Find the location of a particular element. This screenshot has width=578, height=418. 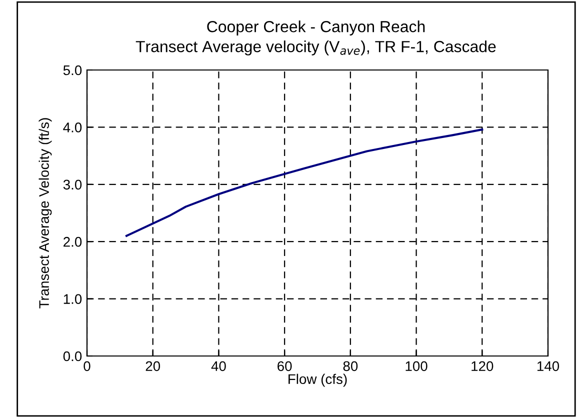

y-tick-label: 3.0 is located at coordinates (72, 185).